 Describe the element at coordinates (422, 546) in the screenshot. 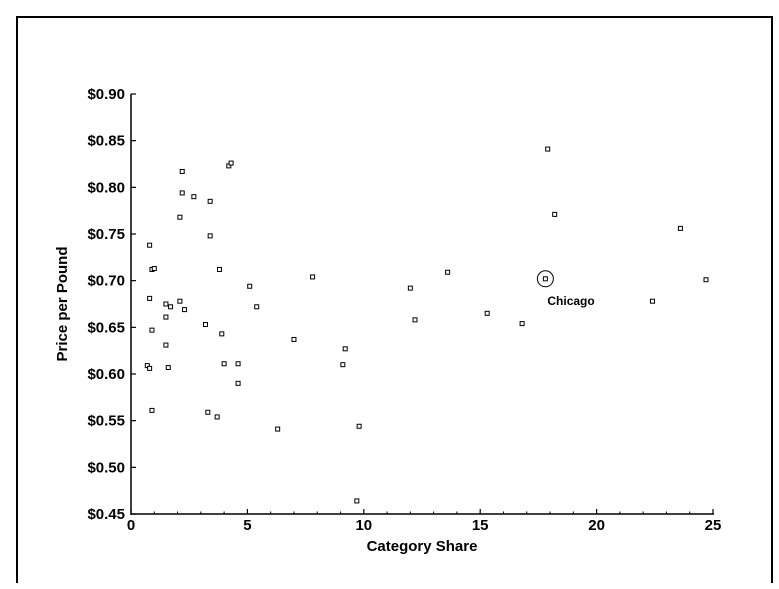

I see `x-axis-title: Category Share` at that location.